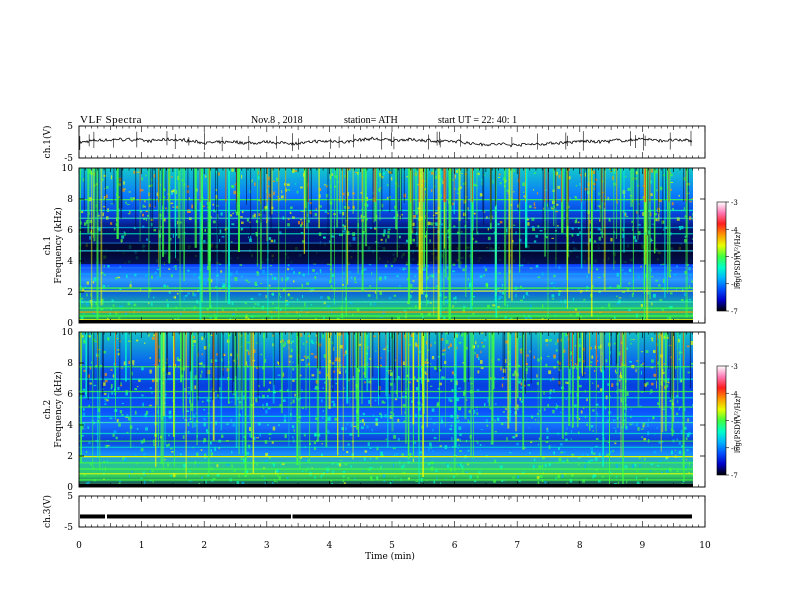  I want to click on ch2-spectrogram-colorbar-scale, so click(721, 420).